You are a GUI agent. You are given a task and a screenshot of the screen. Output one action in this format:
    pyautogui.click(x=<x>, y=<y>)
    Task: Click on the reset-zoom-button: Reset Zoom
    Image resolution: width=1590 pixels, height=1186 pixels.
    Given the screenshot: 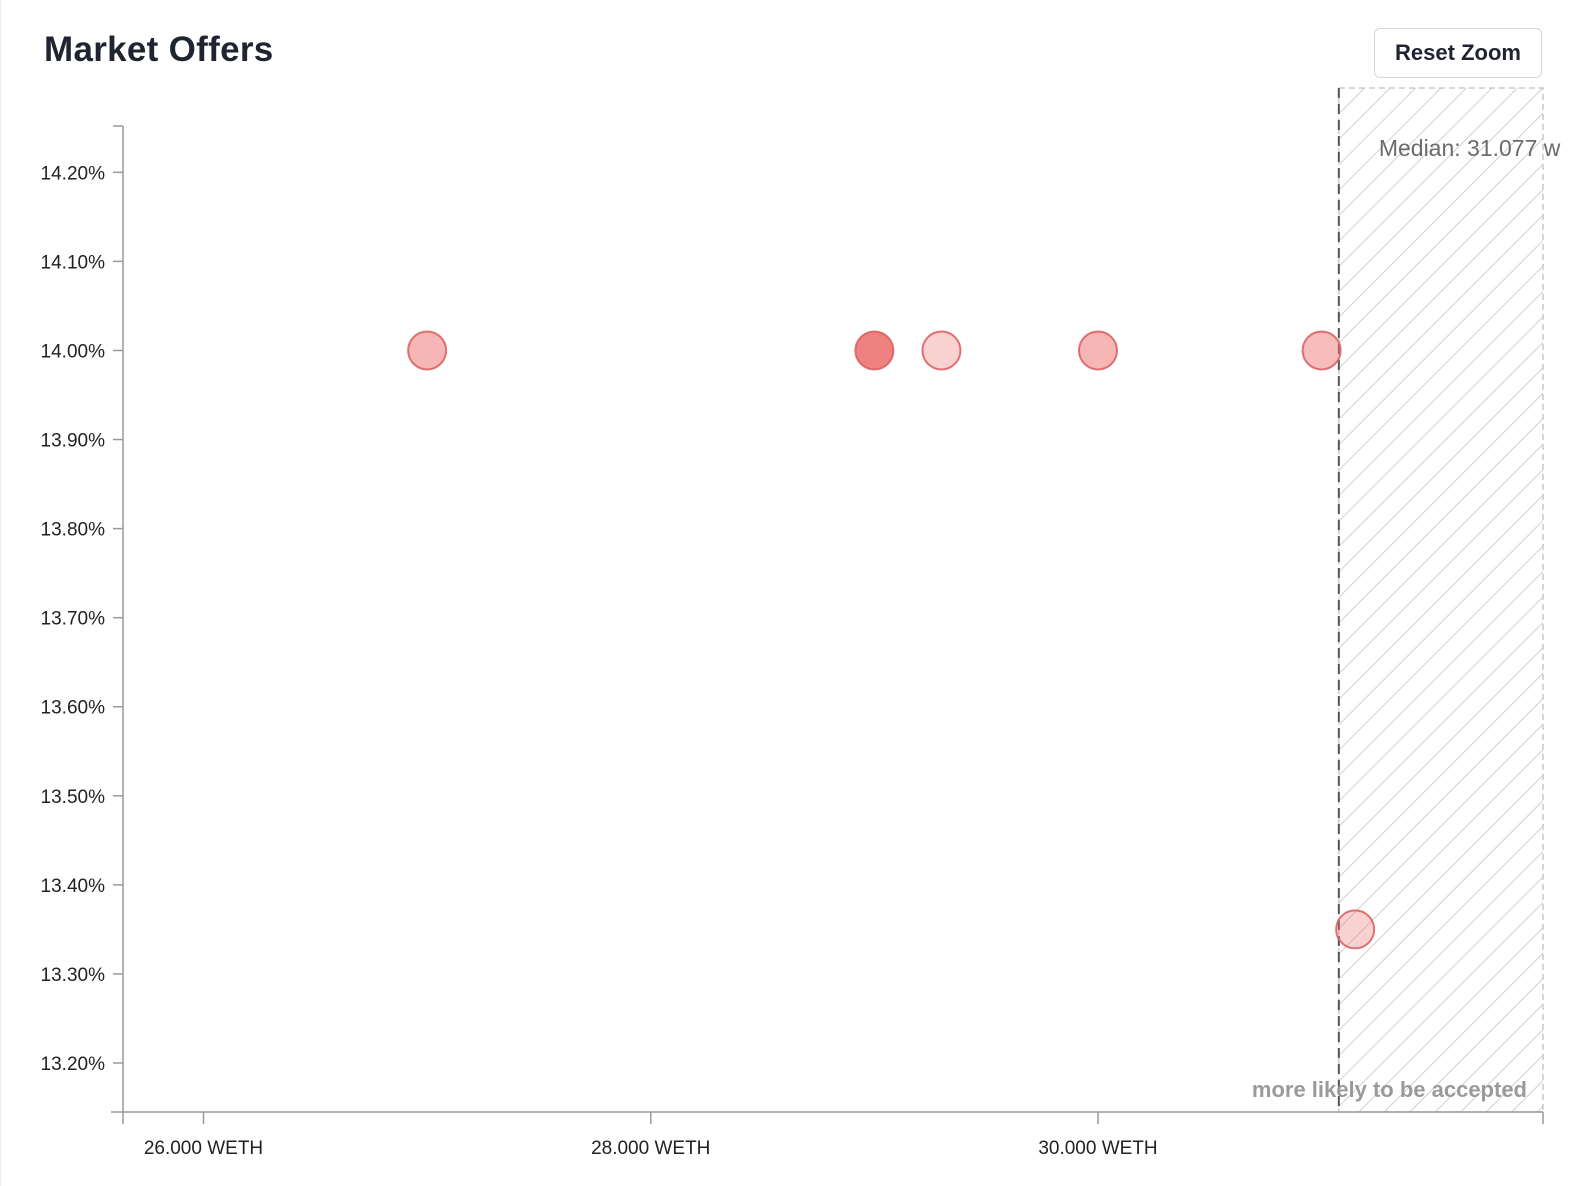 What is the action you would take?
    pyautogui.click(x=1458, y=53)
    